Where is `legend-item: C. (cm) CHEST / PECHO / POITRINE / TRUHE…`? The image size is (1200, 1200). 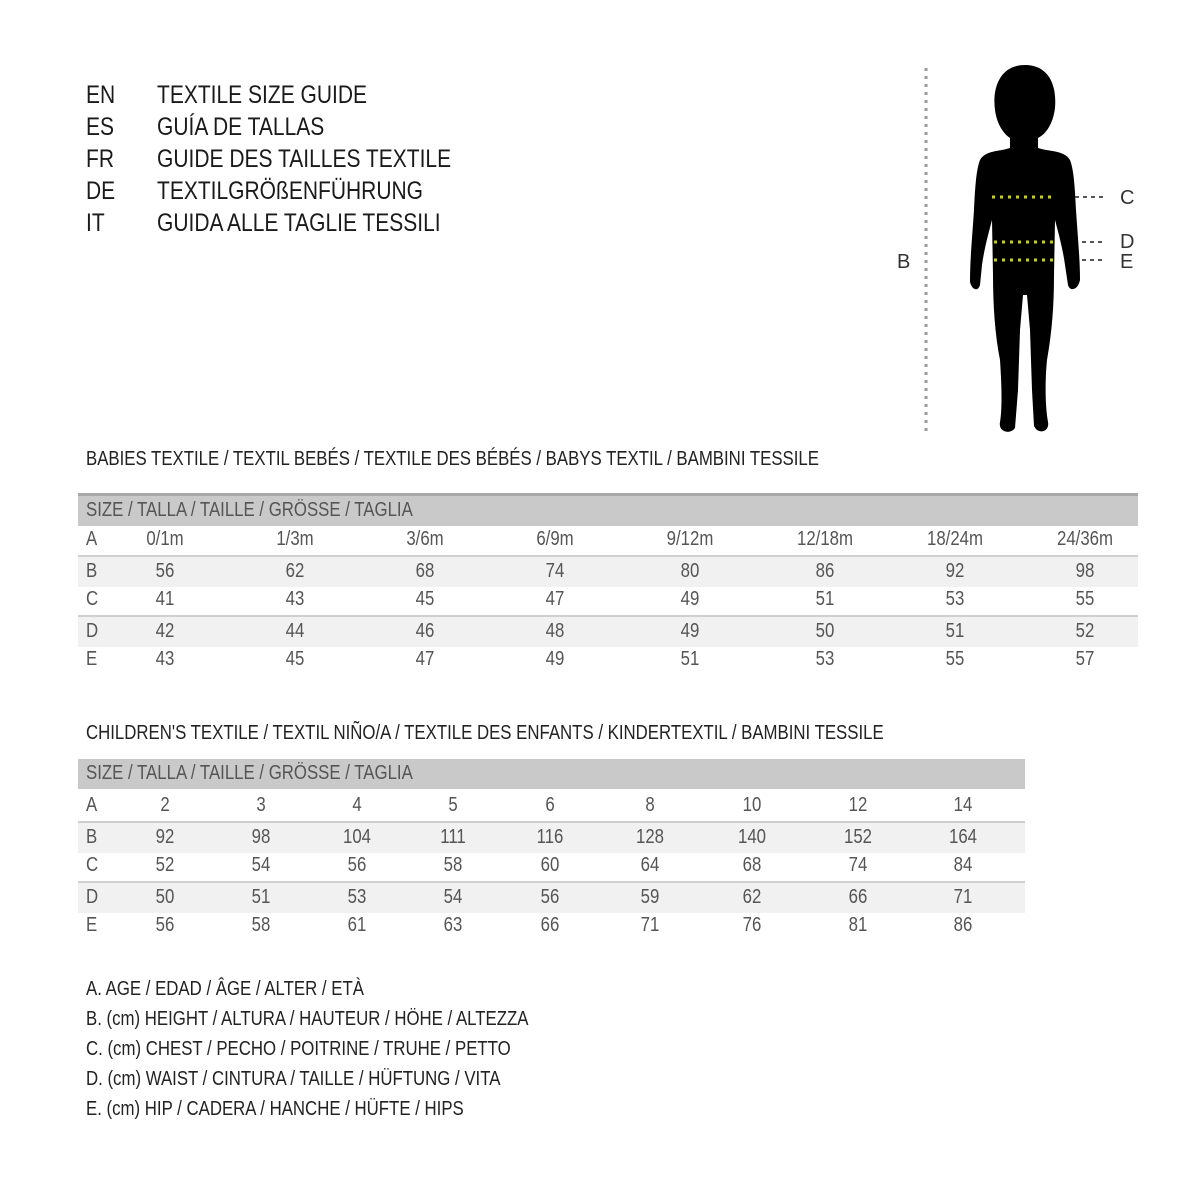
legend-item: C. (cm) CHEST / PECHO / POITRINE / TRUHE… is located at coordinates (298, 1049).